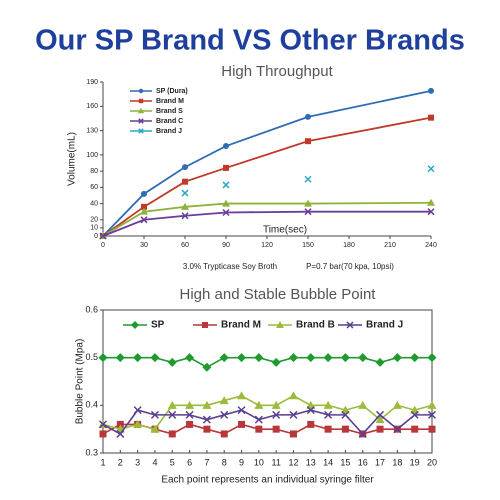 This screenshot has width=500, height=500. What do you see at coordinates (91, 357) in the screenshot?
I see `y-tick-label: 0.5` at bounding box center [91, 357].